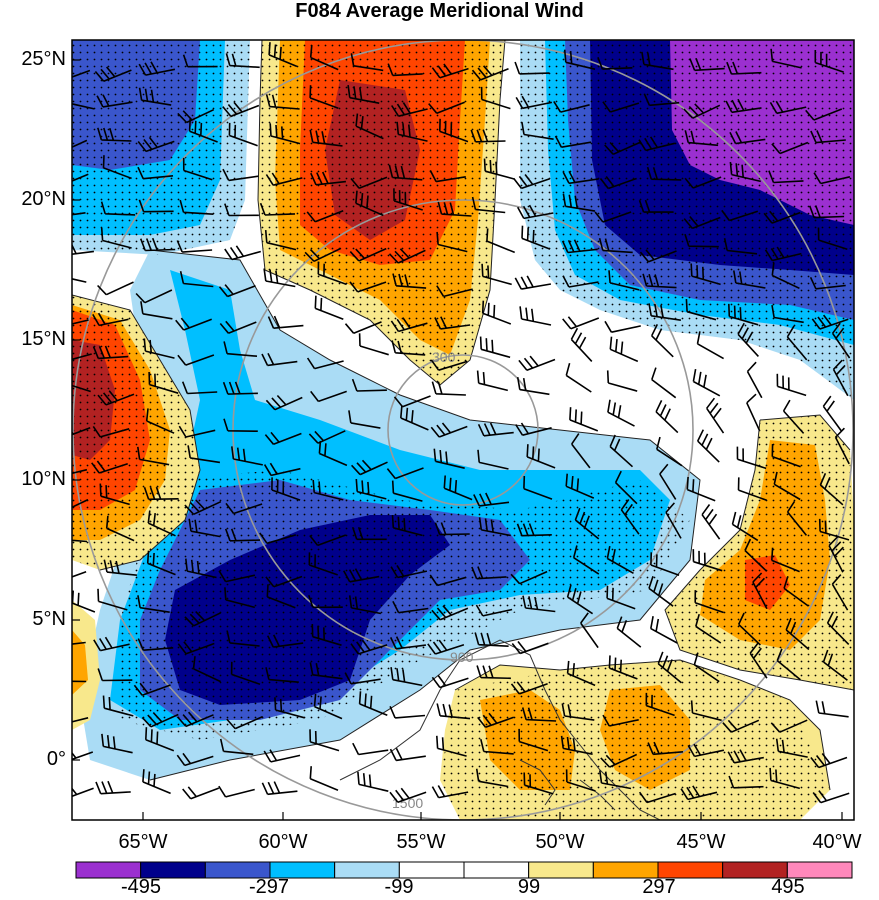 Image resolution: width=879 pixels, height=900 pixels. I want to click on lat-label-5n: 5°N, so click(49, 619).